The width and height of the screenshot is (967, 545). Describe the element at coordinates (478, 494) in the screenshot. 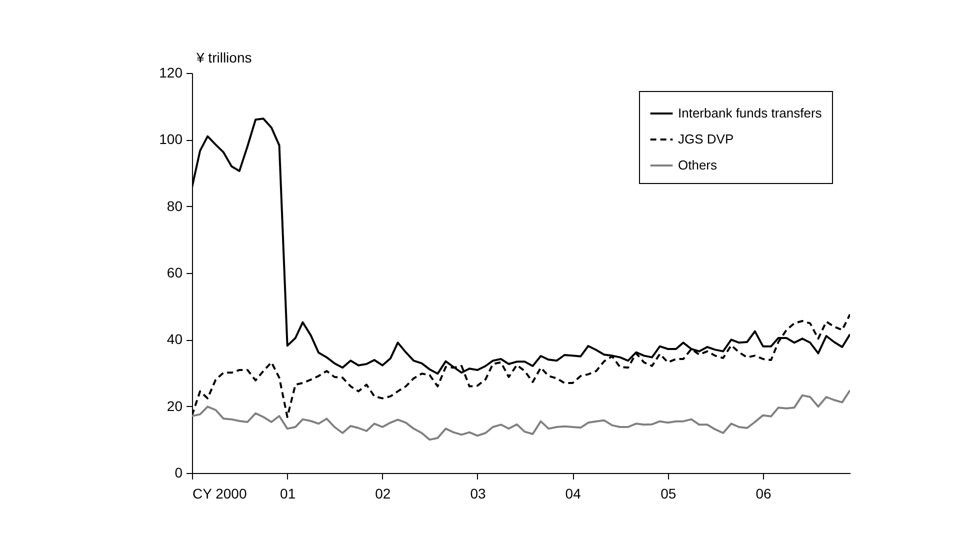

I see `x-tick-label: 03` at that location.